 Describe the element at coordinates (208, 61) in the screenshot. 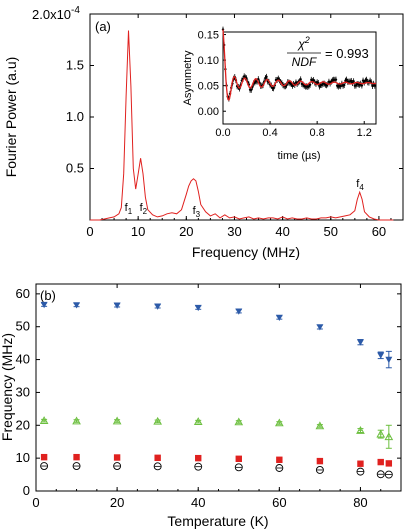

I see `inset-y-tick-label: 0.10` at that location.